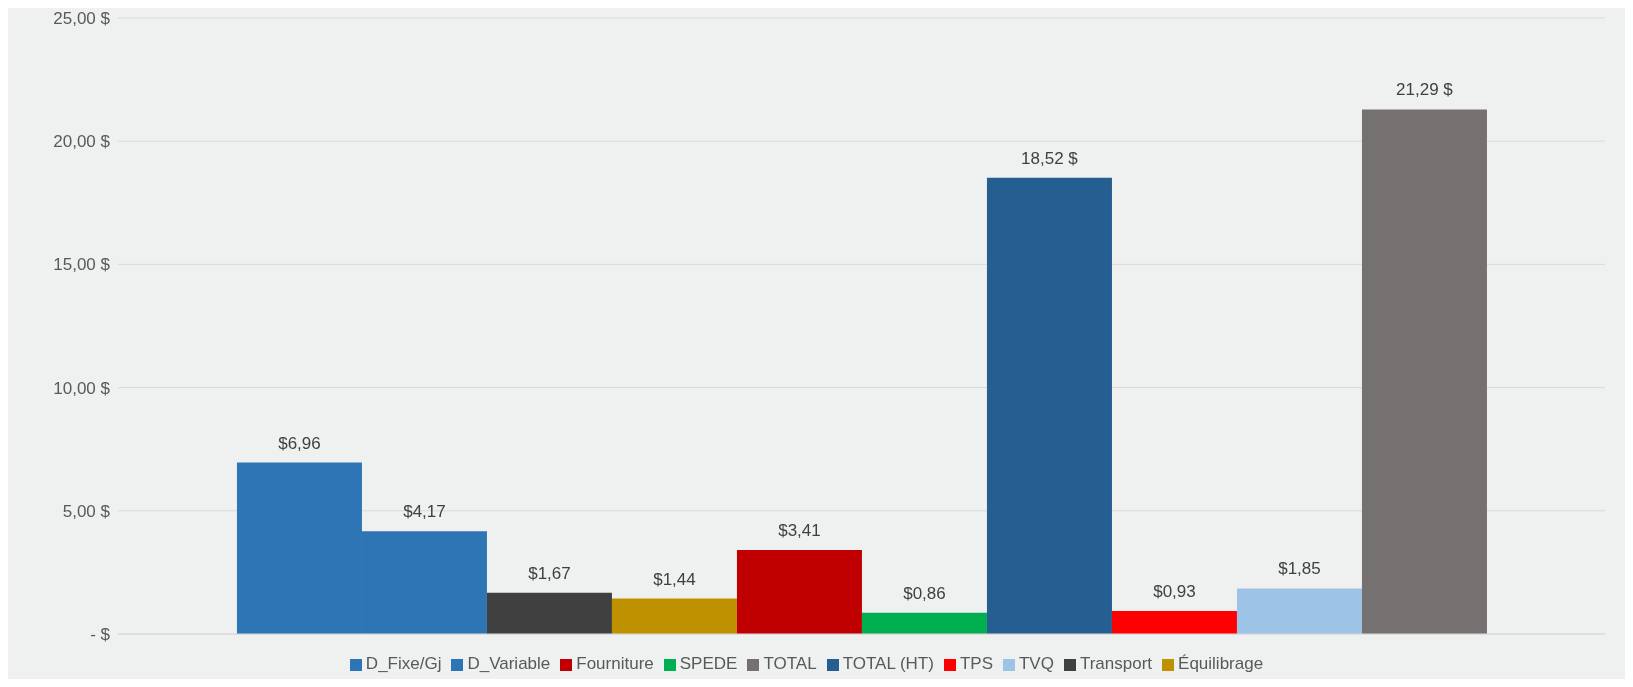  What do you see at coordinates (100, 635) in the screenshot?
I see `y-tick-label: - $` at bounding box center [100, 635].